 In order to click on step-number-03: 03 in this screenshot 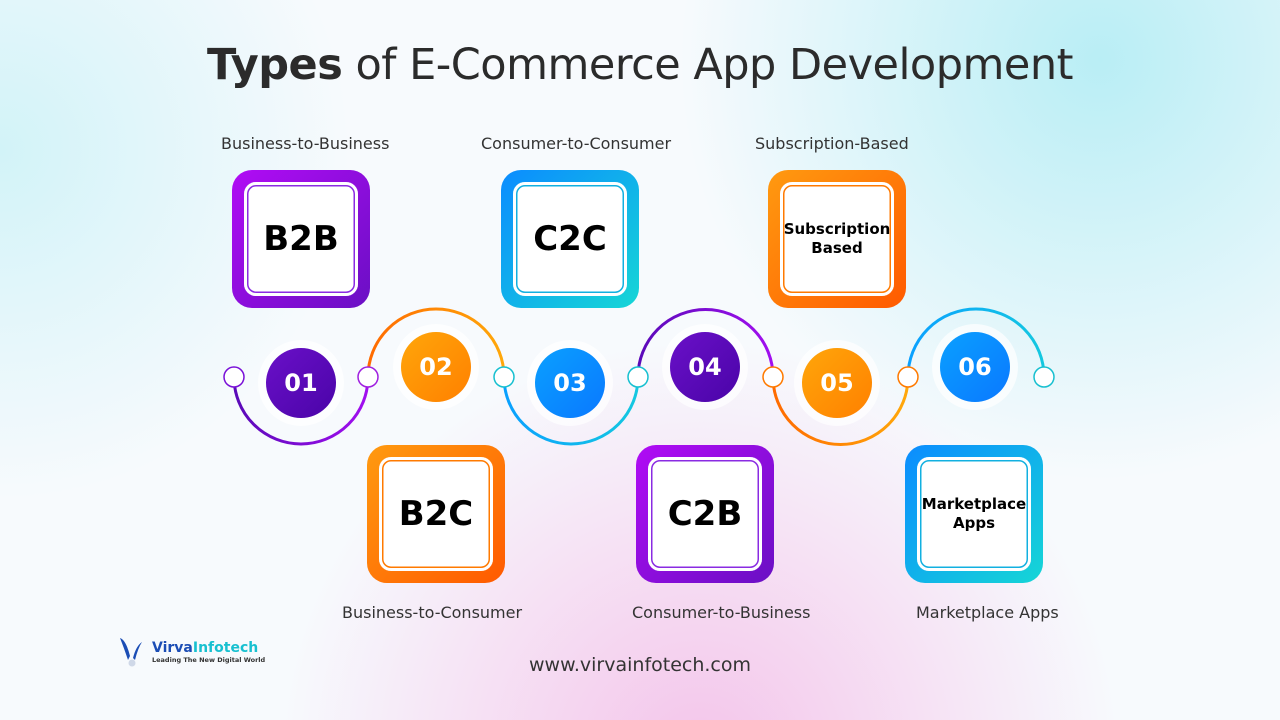, I will do `click(570, 383)`.